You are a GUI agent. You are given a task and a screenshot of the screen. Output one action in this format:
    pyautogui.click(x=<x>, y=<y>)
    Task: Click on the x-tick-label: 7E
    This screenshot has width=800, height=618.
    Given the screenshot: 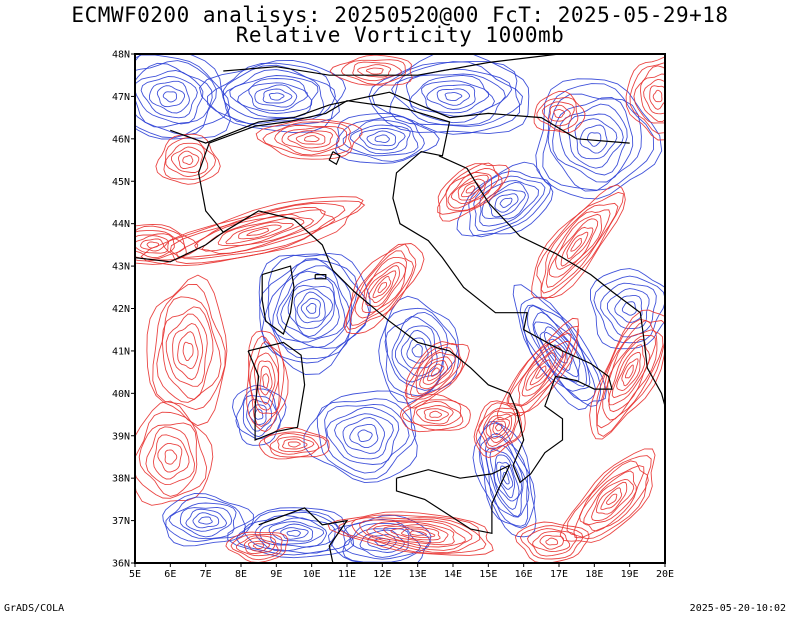 What is the action you would take?
    pyautogui.click(x=206, y=574)
    